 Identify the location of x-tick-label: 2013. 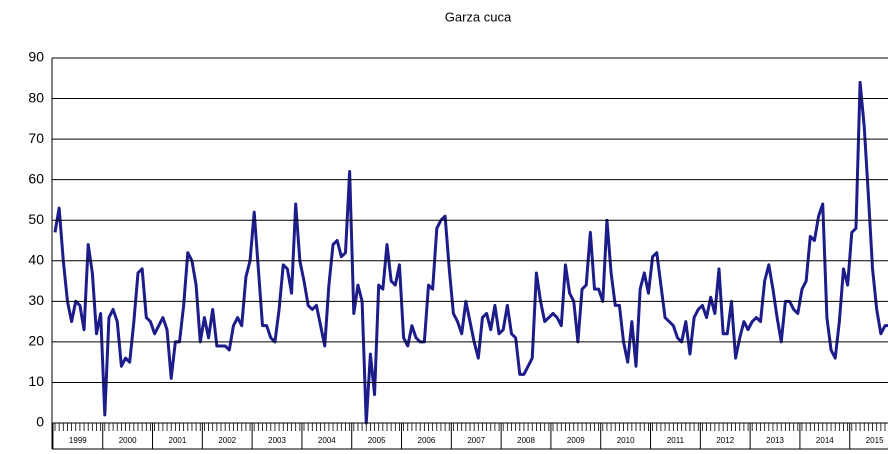
(775, 440).